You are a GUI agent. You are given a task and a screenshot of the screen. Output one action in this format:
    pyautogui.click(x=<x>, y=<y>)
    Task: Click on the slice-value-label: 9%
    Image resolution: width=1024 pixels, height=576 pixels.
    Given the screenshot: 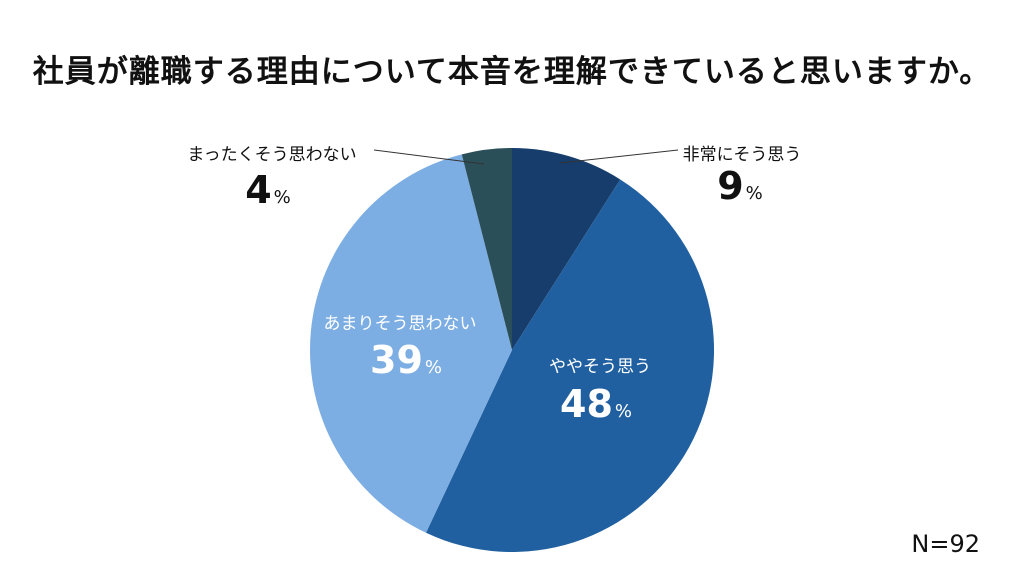 What is the action you would take?
    pyautogui.click(x=740, y=186)
    